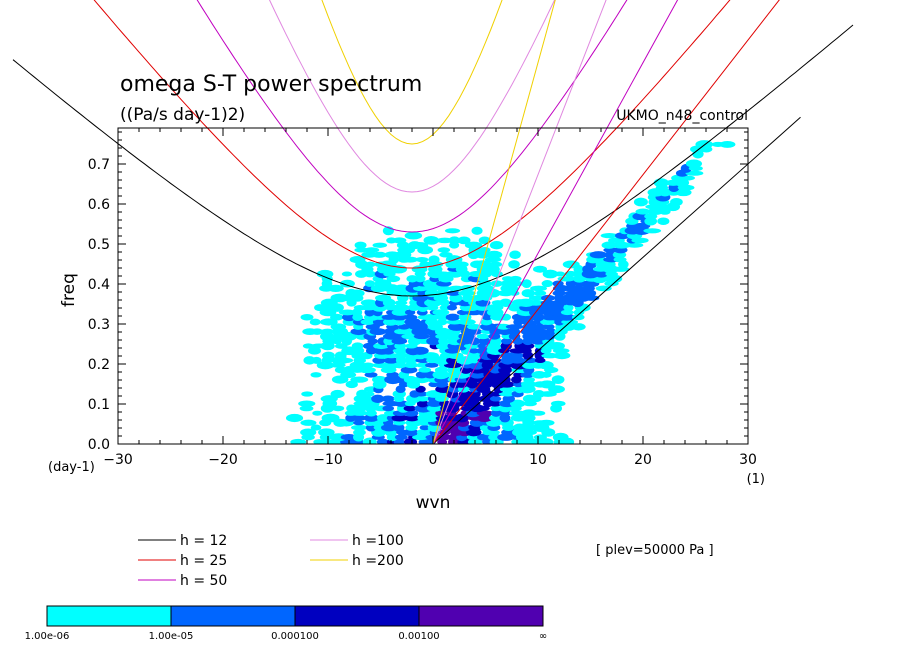 The width and height of the screenshot is (904, 654). What do you see at coordinates (203, 561) in the screenshot?
I see `legend-entry: h = 25` at bounding box center [203, 561].